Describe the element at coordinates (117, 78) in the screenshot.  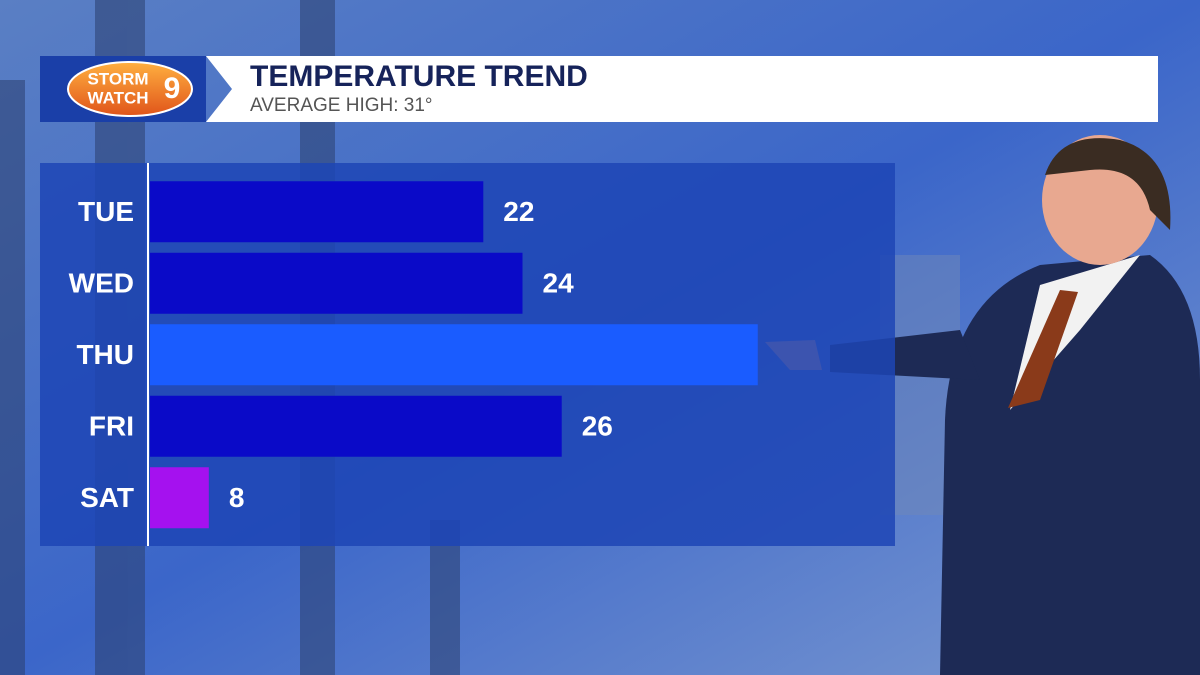
I see `logo-text: STORM` at that location.